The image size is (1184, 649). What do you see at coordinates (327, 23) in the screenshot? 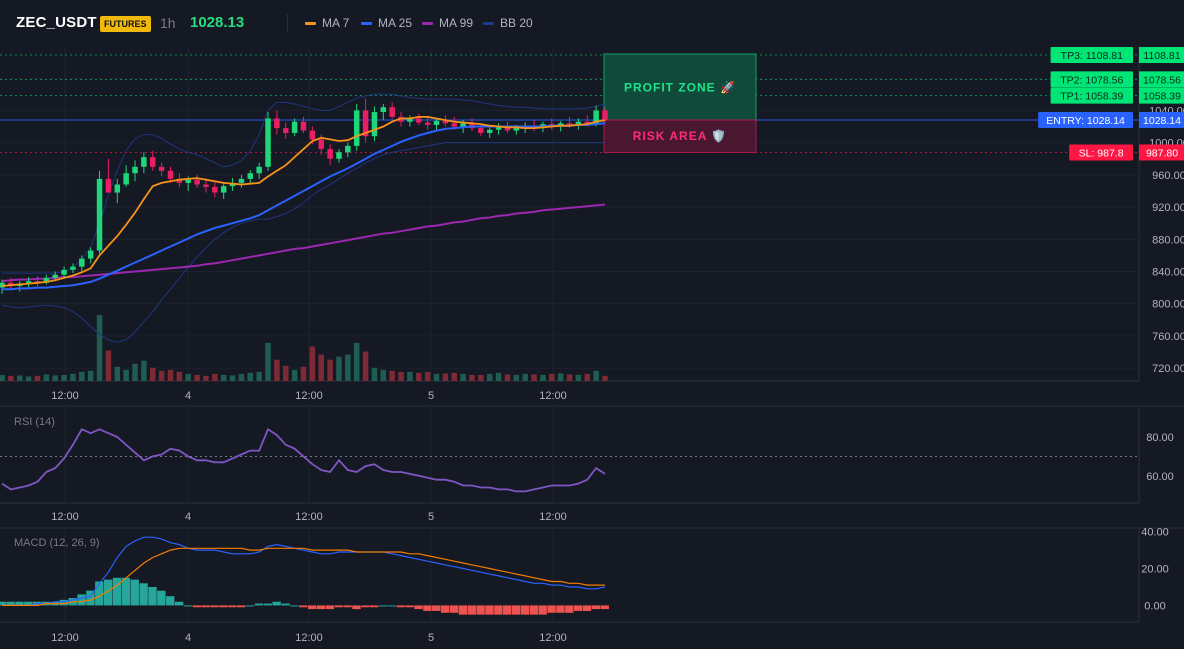
I see `legend-ma7: MA 7` at bounding box center [327, 23].